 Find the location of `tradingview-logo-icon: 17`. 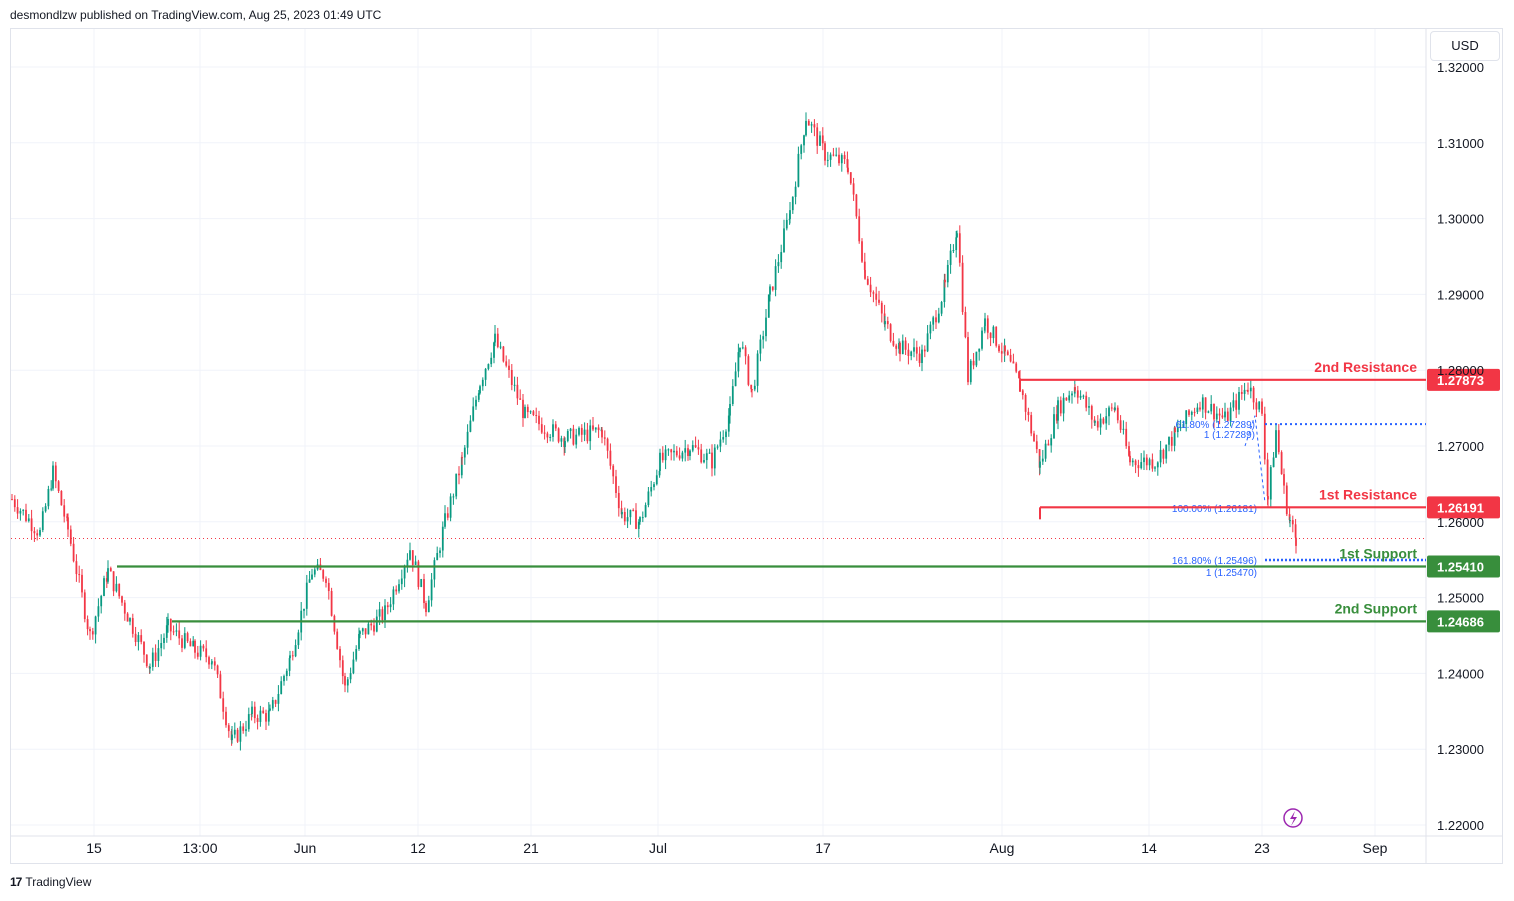

tradingview-logo-icon: 17 is located at coordinates (16, 882).